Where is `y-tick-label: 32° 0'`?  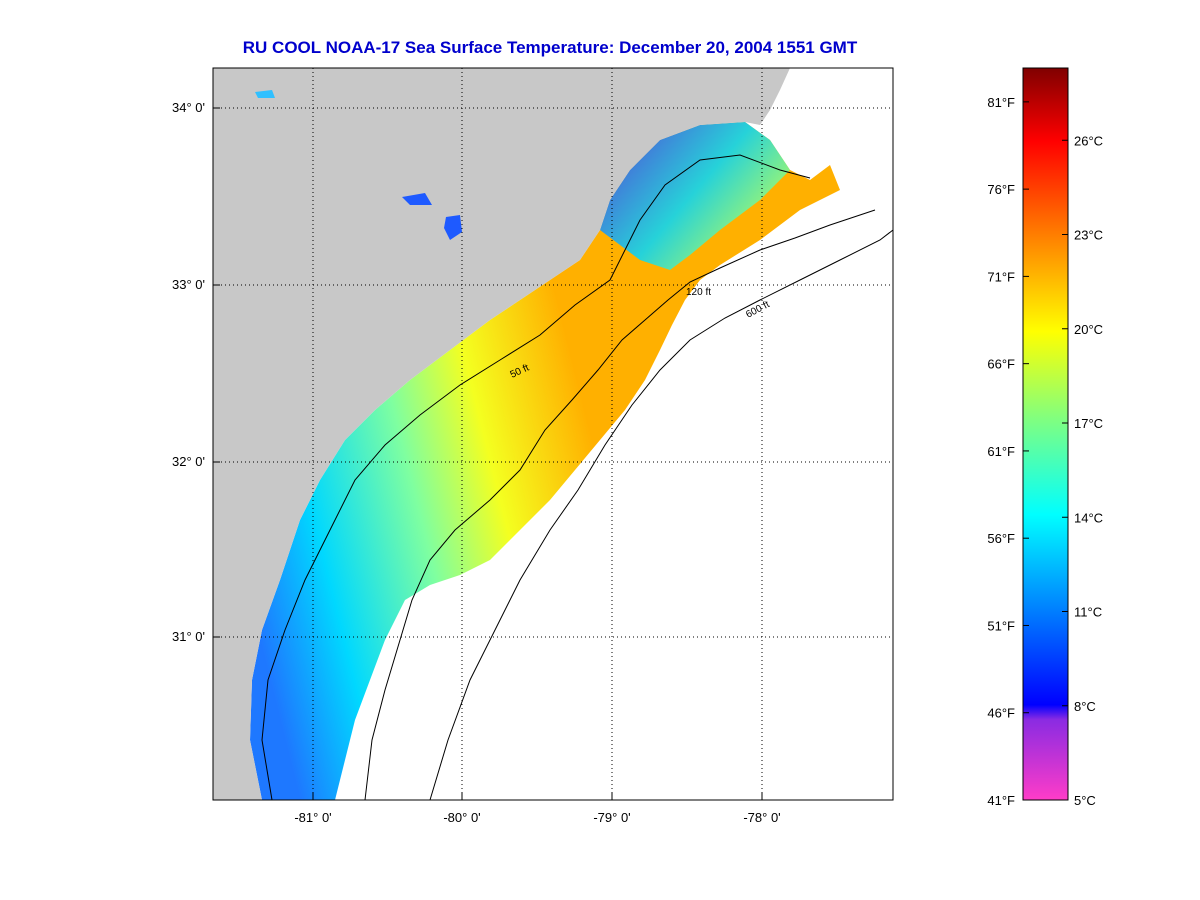 y-tick-label: 32° 0' is located at coordinates (188, 461).